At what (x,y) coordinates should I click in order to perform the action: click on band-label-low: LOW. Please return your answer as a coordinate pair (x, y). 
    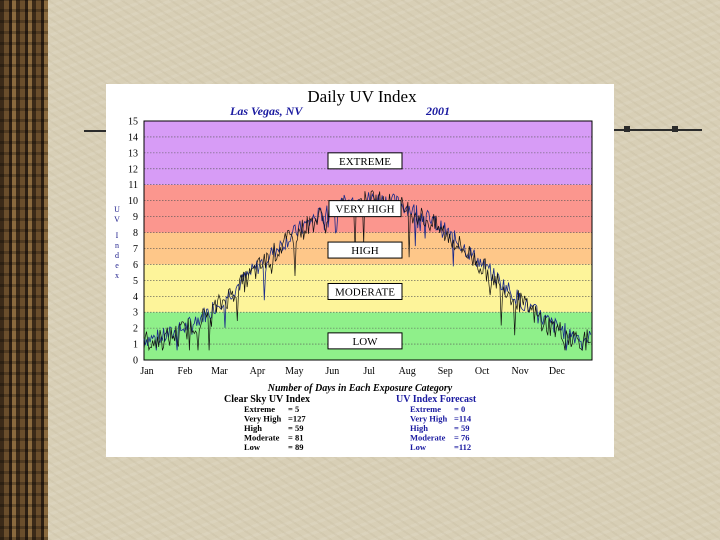
    Looking at the image, I should click on (365, 342).